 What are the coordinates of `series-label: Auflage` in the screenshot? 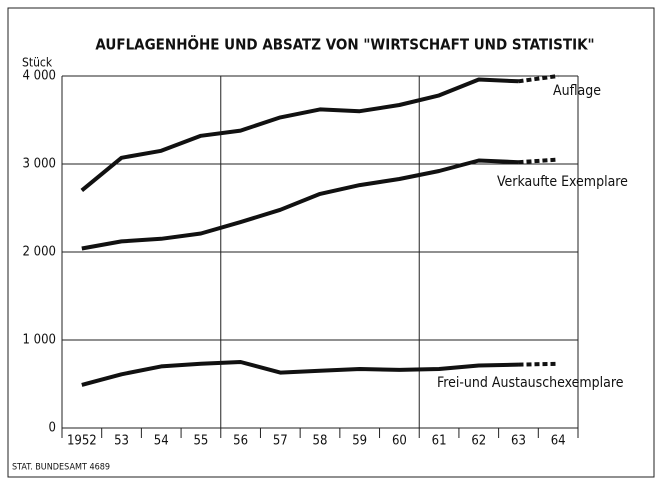 It's located at (577, 91).